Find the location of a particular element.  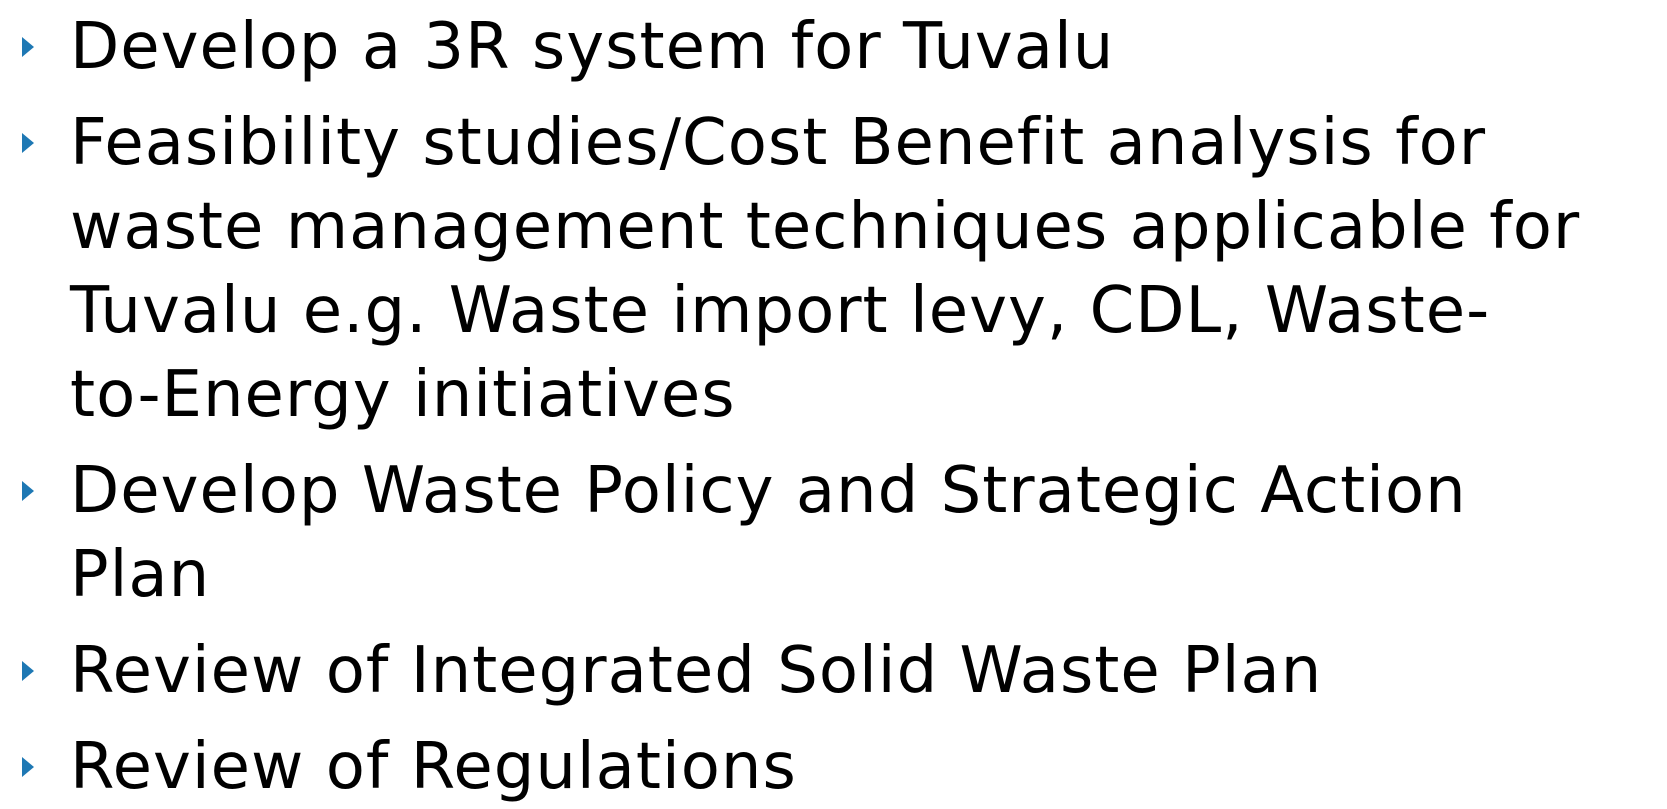

bullet-text: Review of Integrated Solid Waste Plan is located at coordinates (696, 671).